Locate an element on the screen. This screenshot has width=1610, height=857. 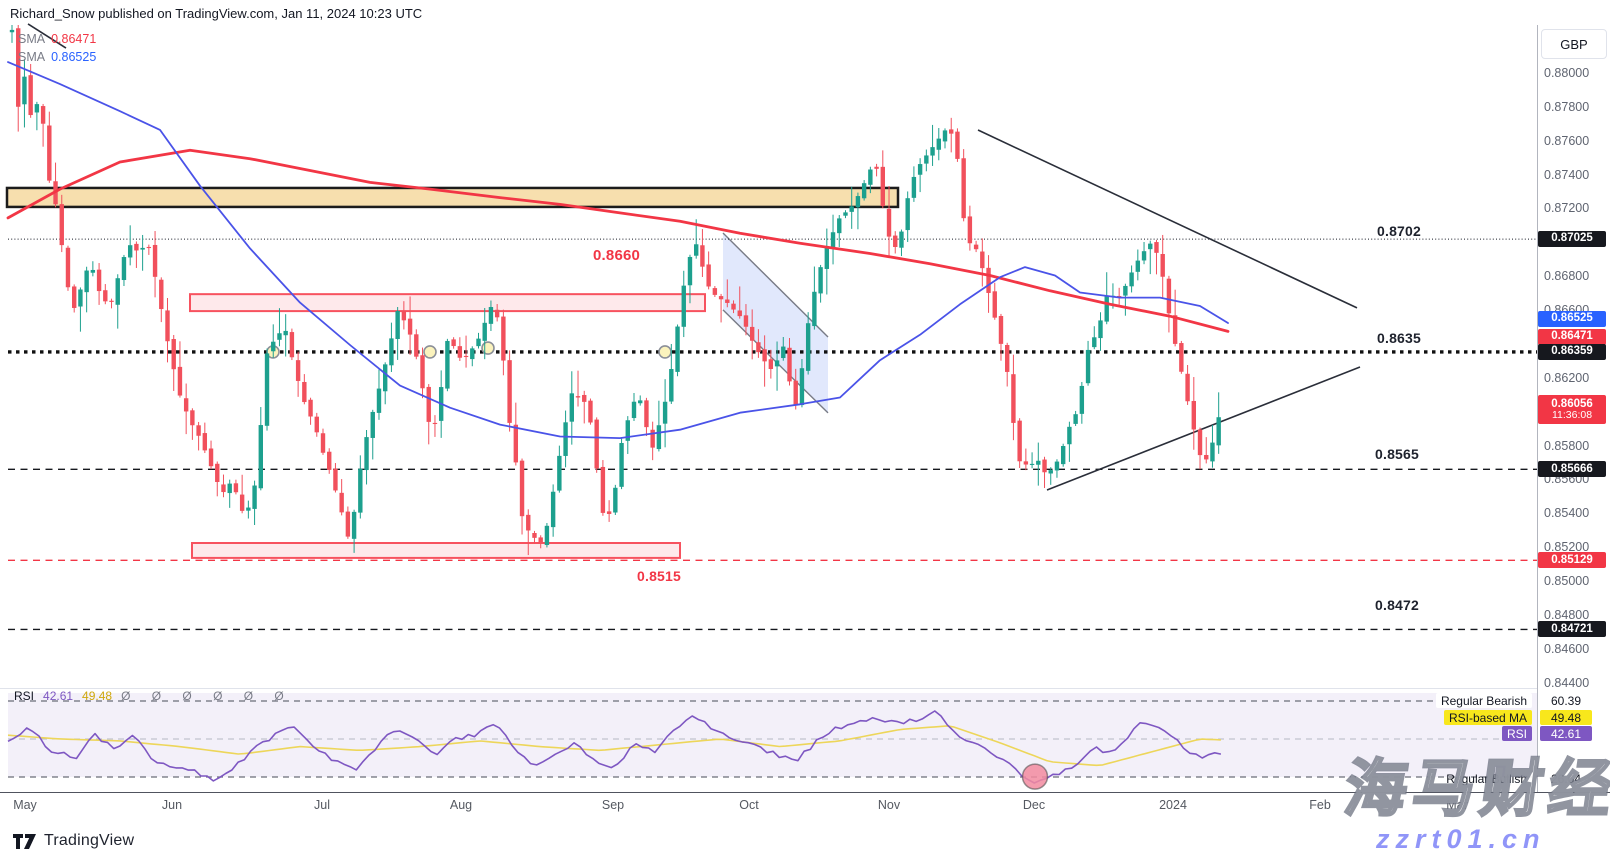
sma-slow-value: 0.86525 is located at coordinates (74, 57).